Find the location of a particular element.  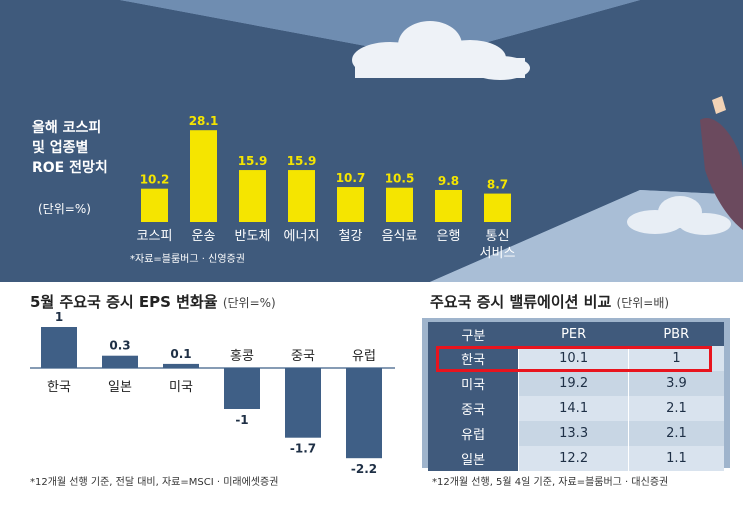

eps-category-label: 유럽 is located at coordinates (364, 356).